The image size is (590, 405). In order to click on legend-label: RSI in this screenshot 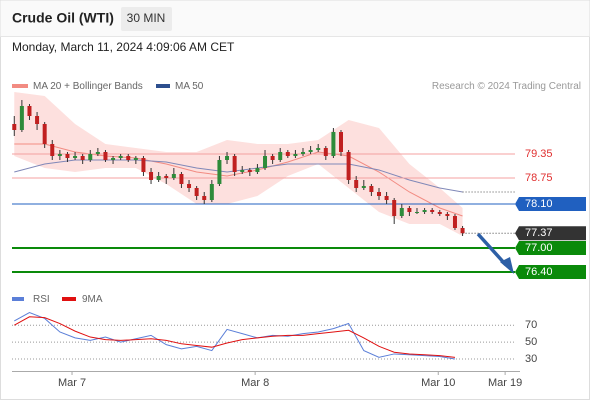, I will do `click(41, 299)`.